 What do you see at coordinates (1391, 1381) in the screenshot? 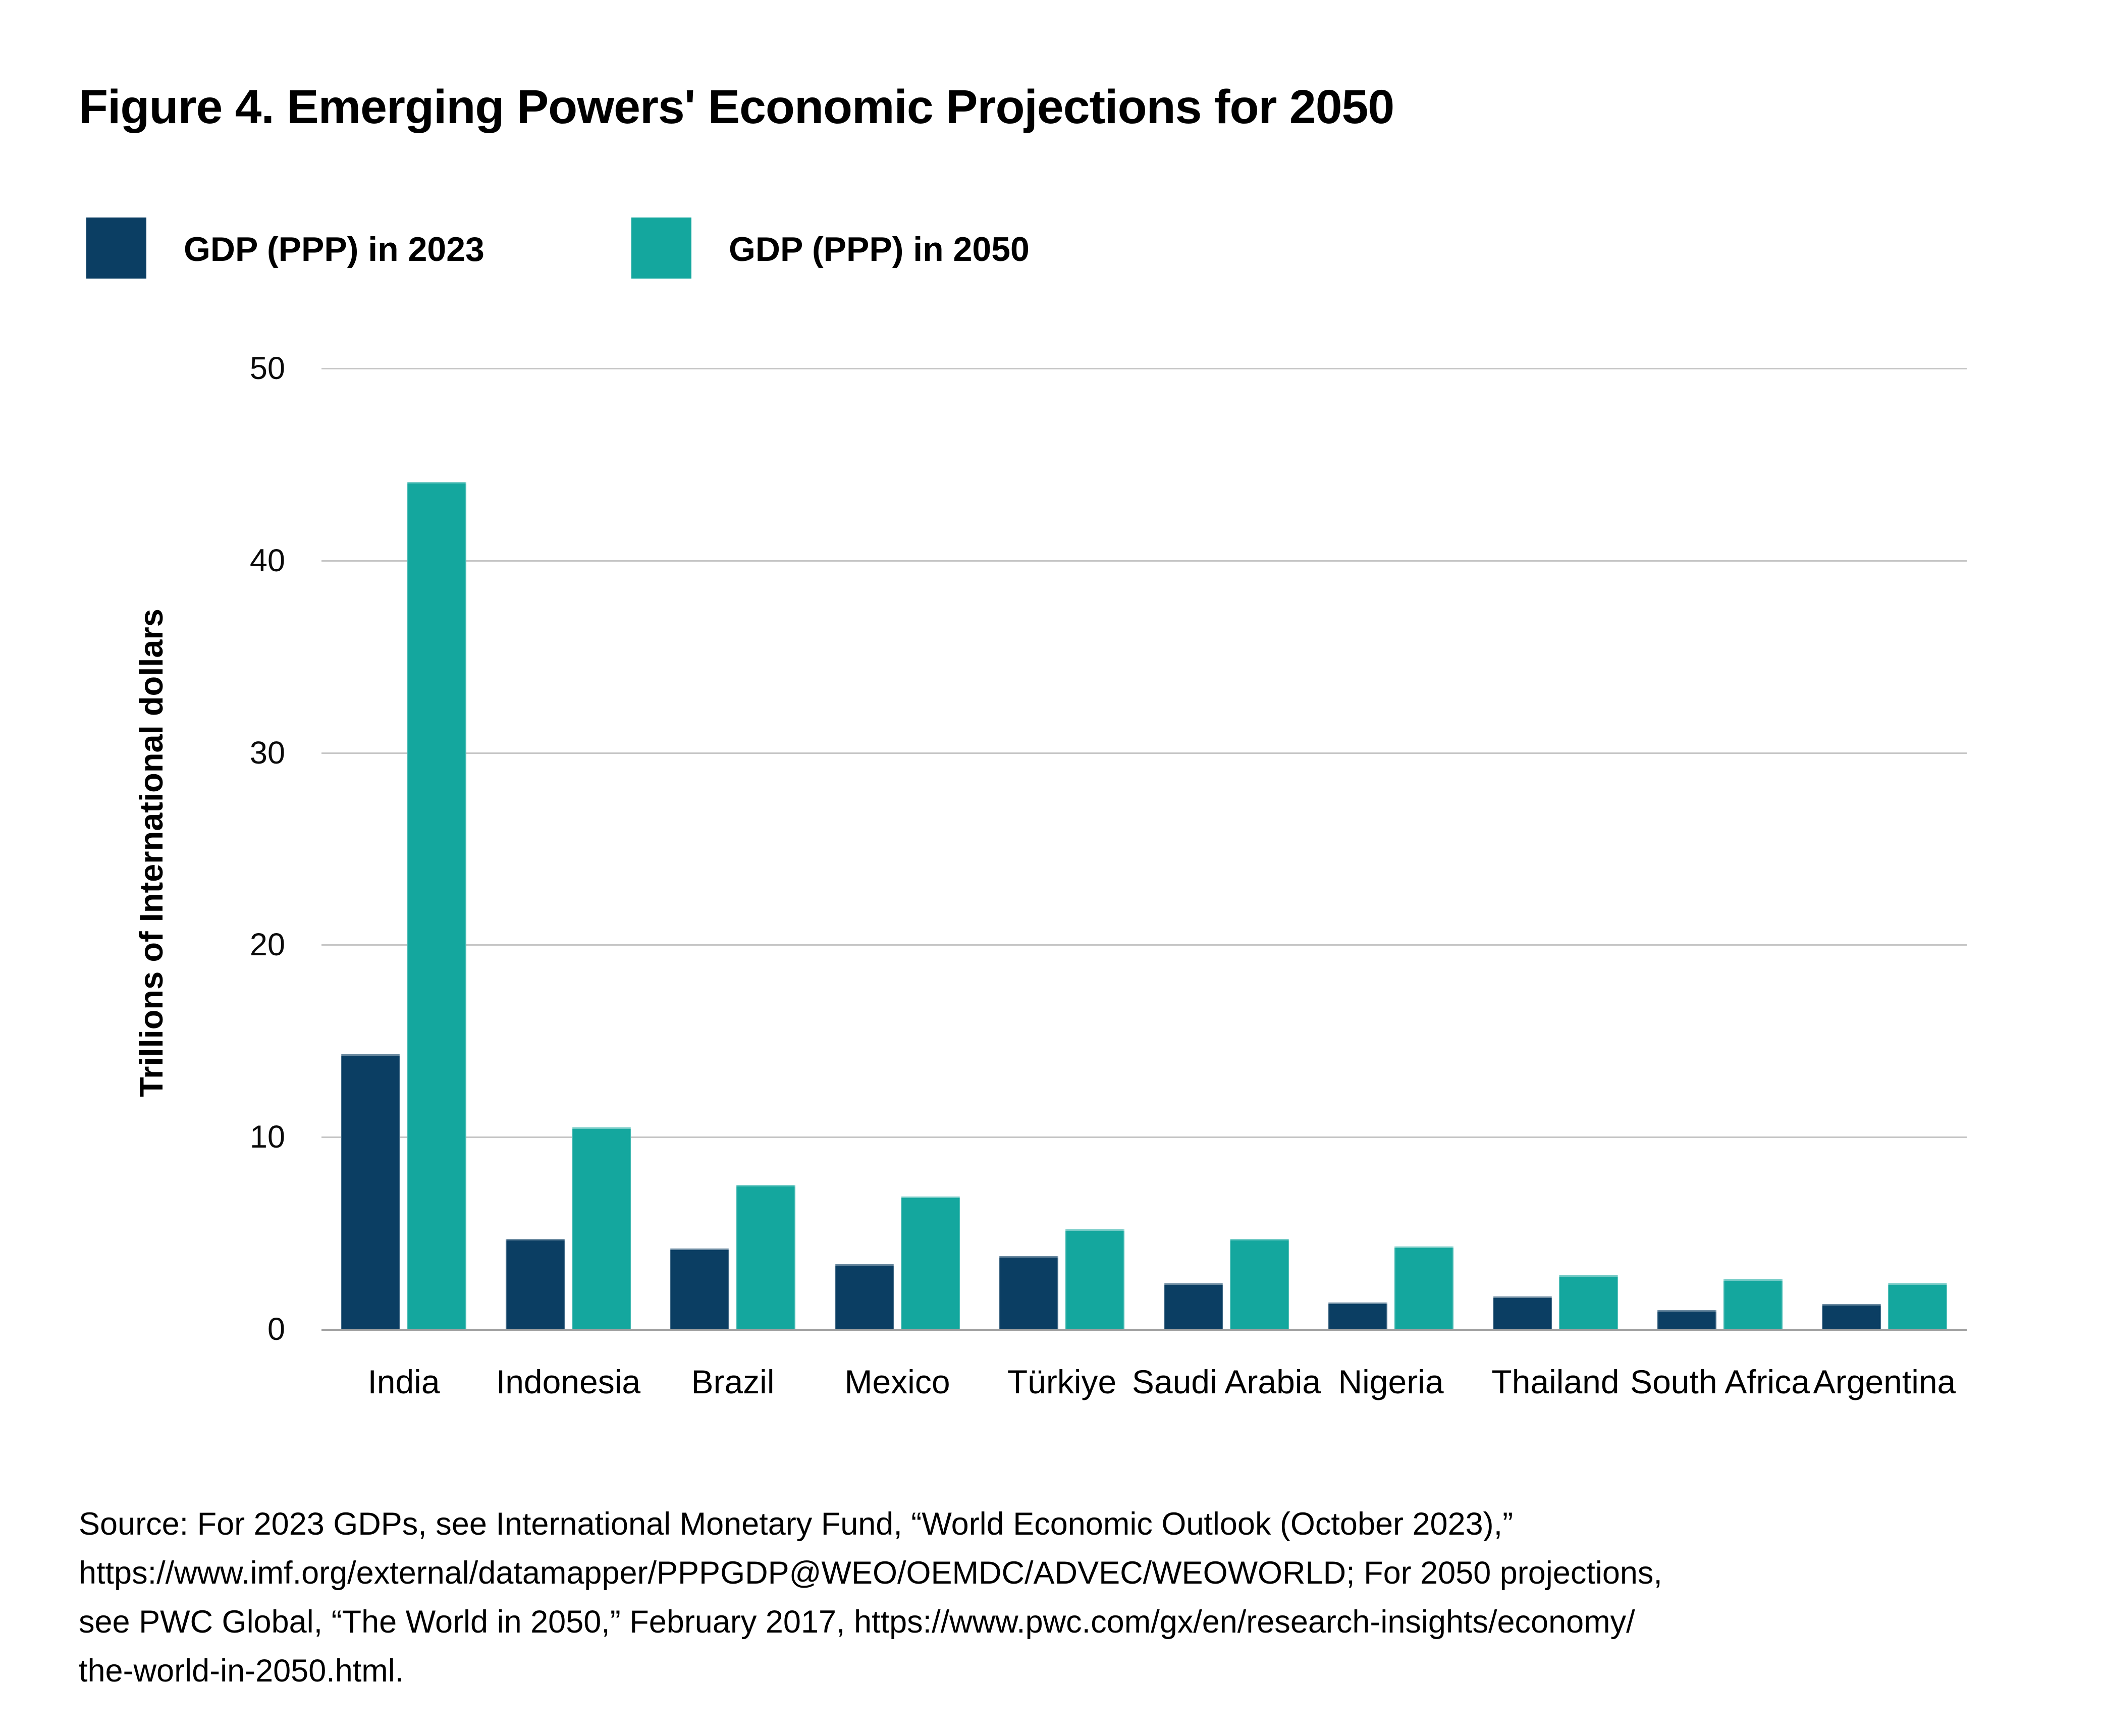
I see `category-label-nigeria: Nigeria` at bounding box center [1391, 1381].